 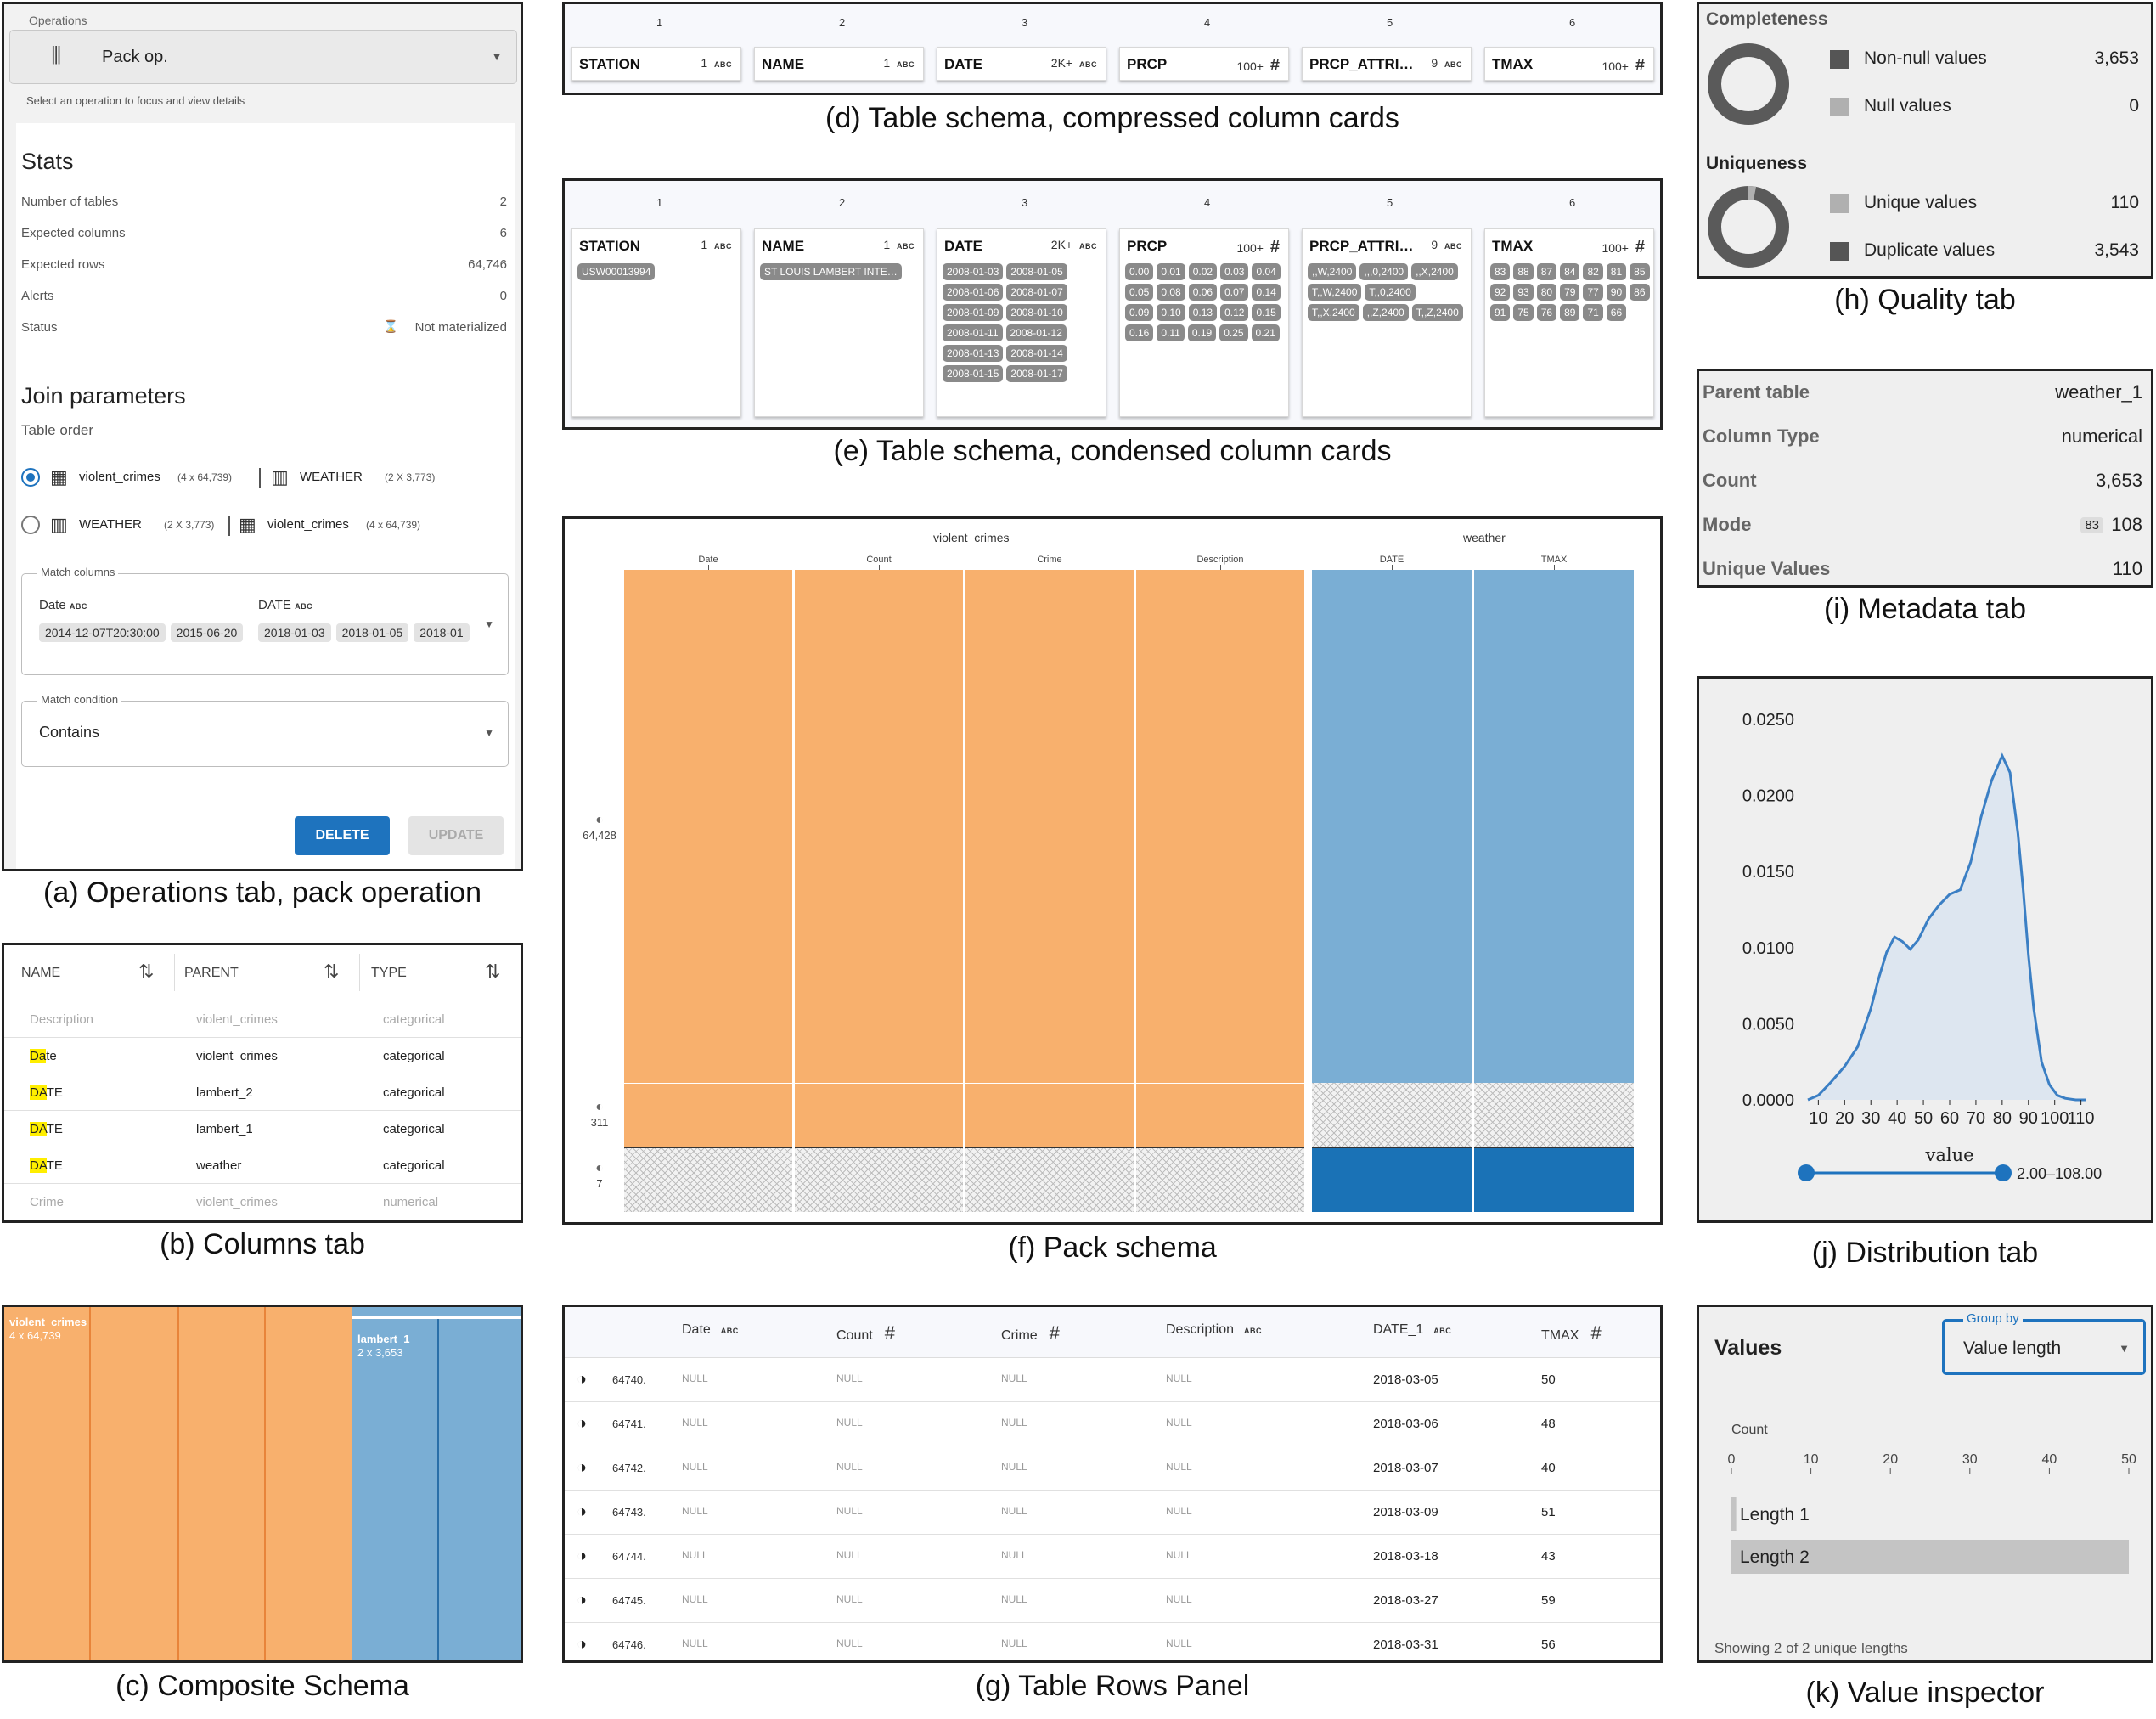 I want to click on column-card-name: PRCP, so click(x=1147, y=64).